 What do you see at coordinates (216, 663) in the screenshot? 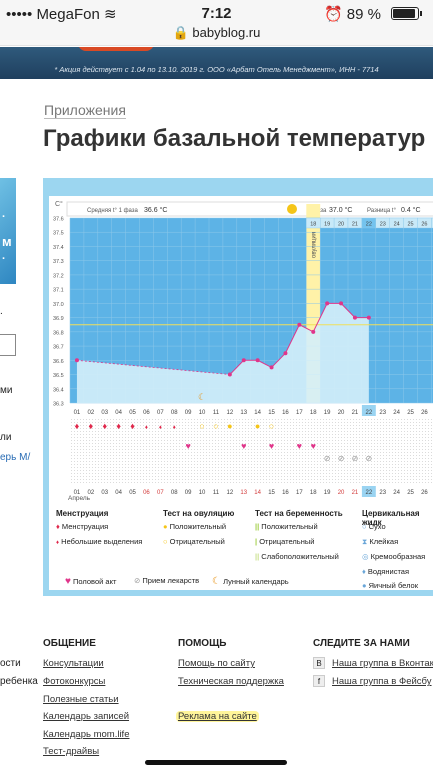
I see `footer-link-help: Помощь по сайту` at bounding box center [216, 663].